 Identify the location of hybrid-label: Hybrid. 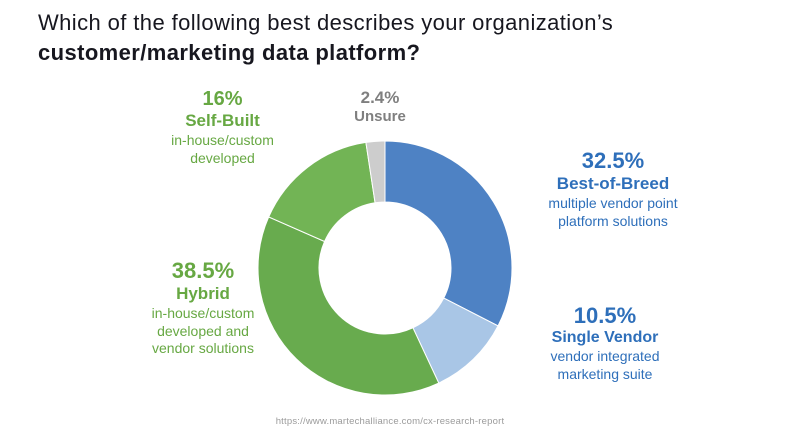
(203, 293).